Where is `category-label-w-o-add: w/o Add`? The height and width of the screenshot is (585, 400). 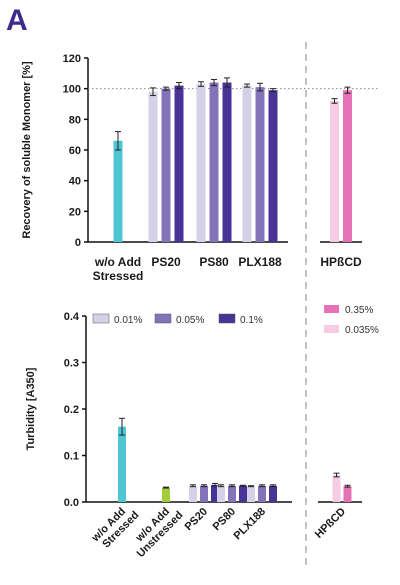 category-label-w-o-add: w/o Add is located at coordinates (117, 262).